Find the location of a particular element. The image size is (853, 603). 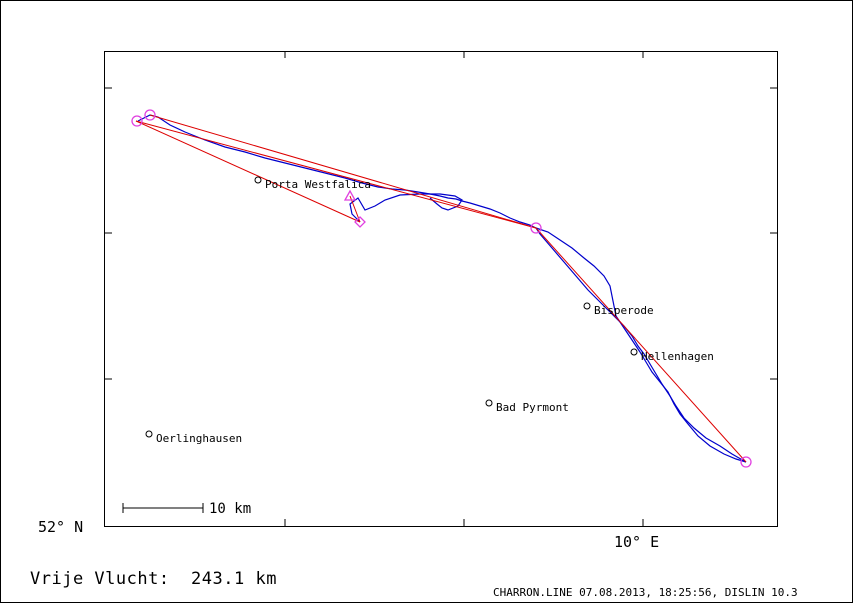

place-label: Oerlinghausen is located at coordinates (199, 438).